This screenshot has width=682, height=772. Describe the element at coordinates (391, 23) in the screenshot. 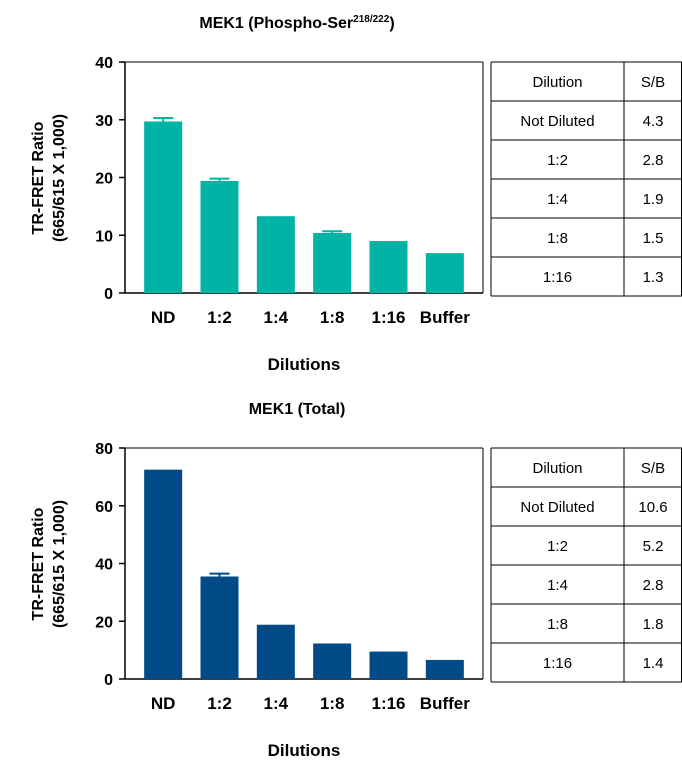

I see `chart-title-end: )` at that location.